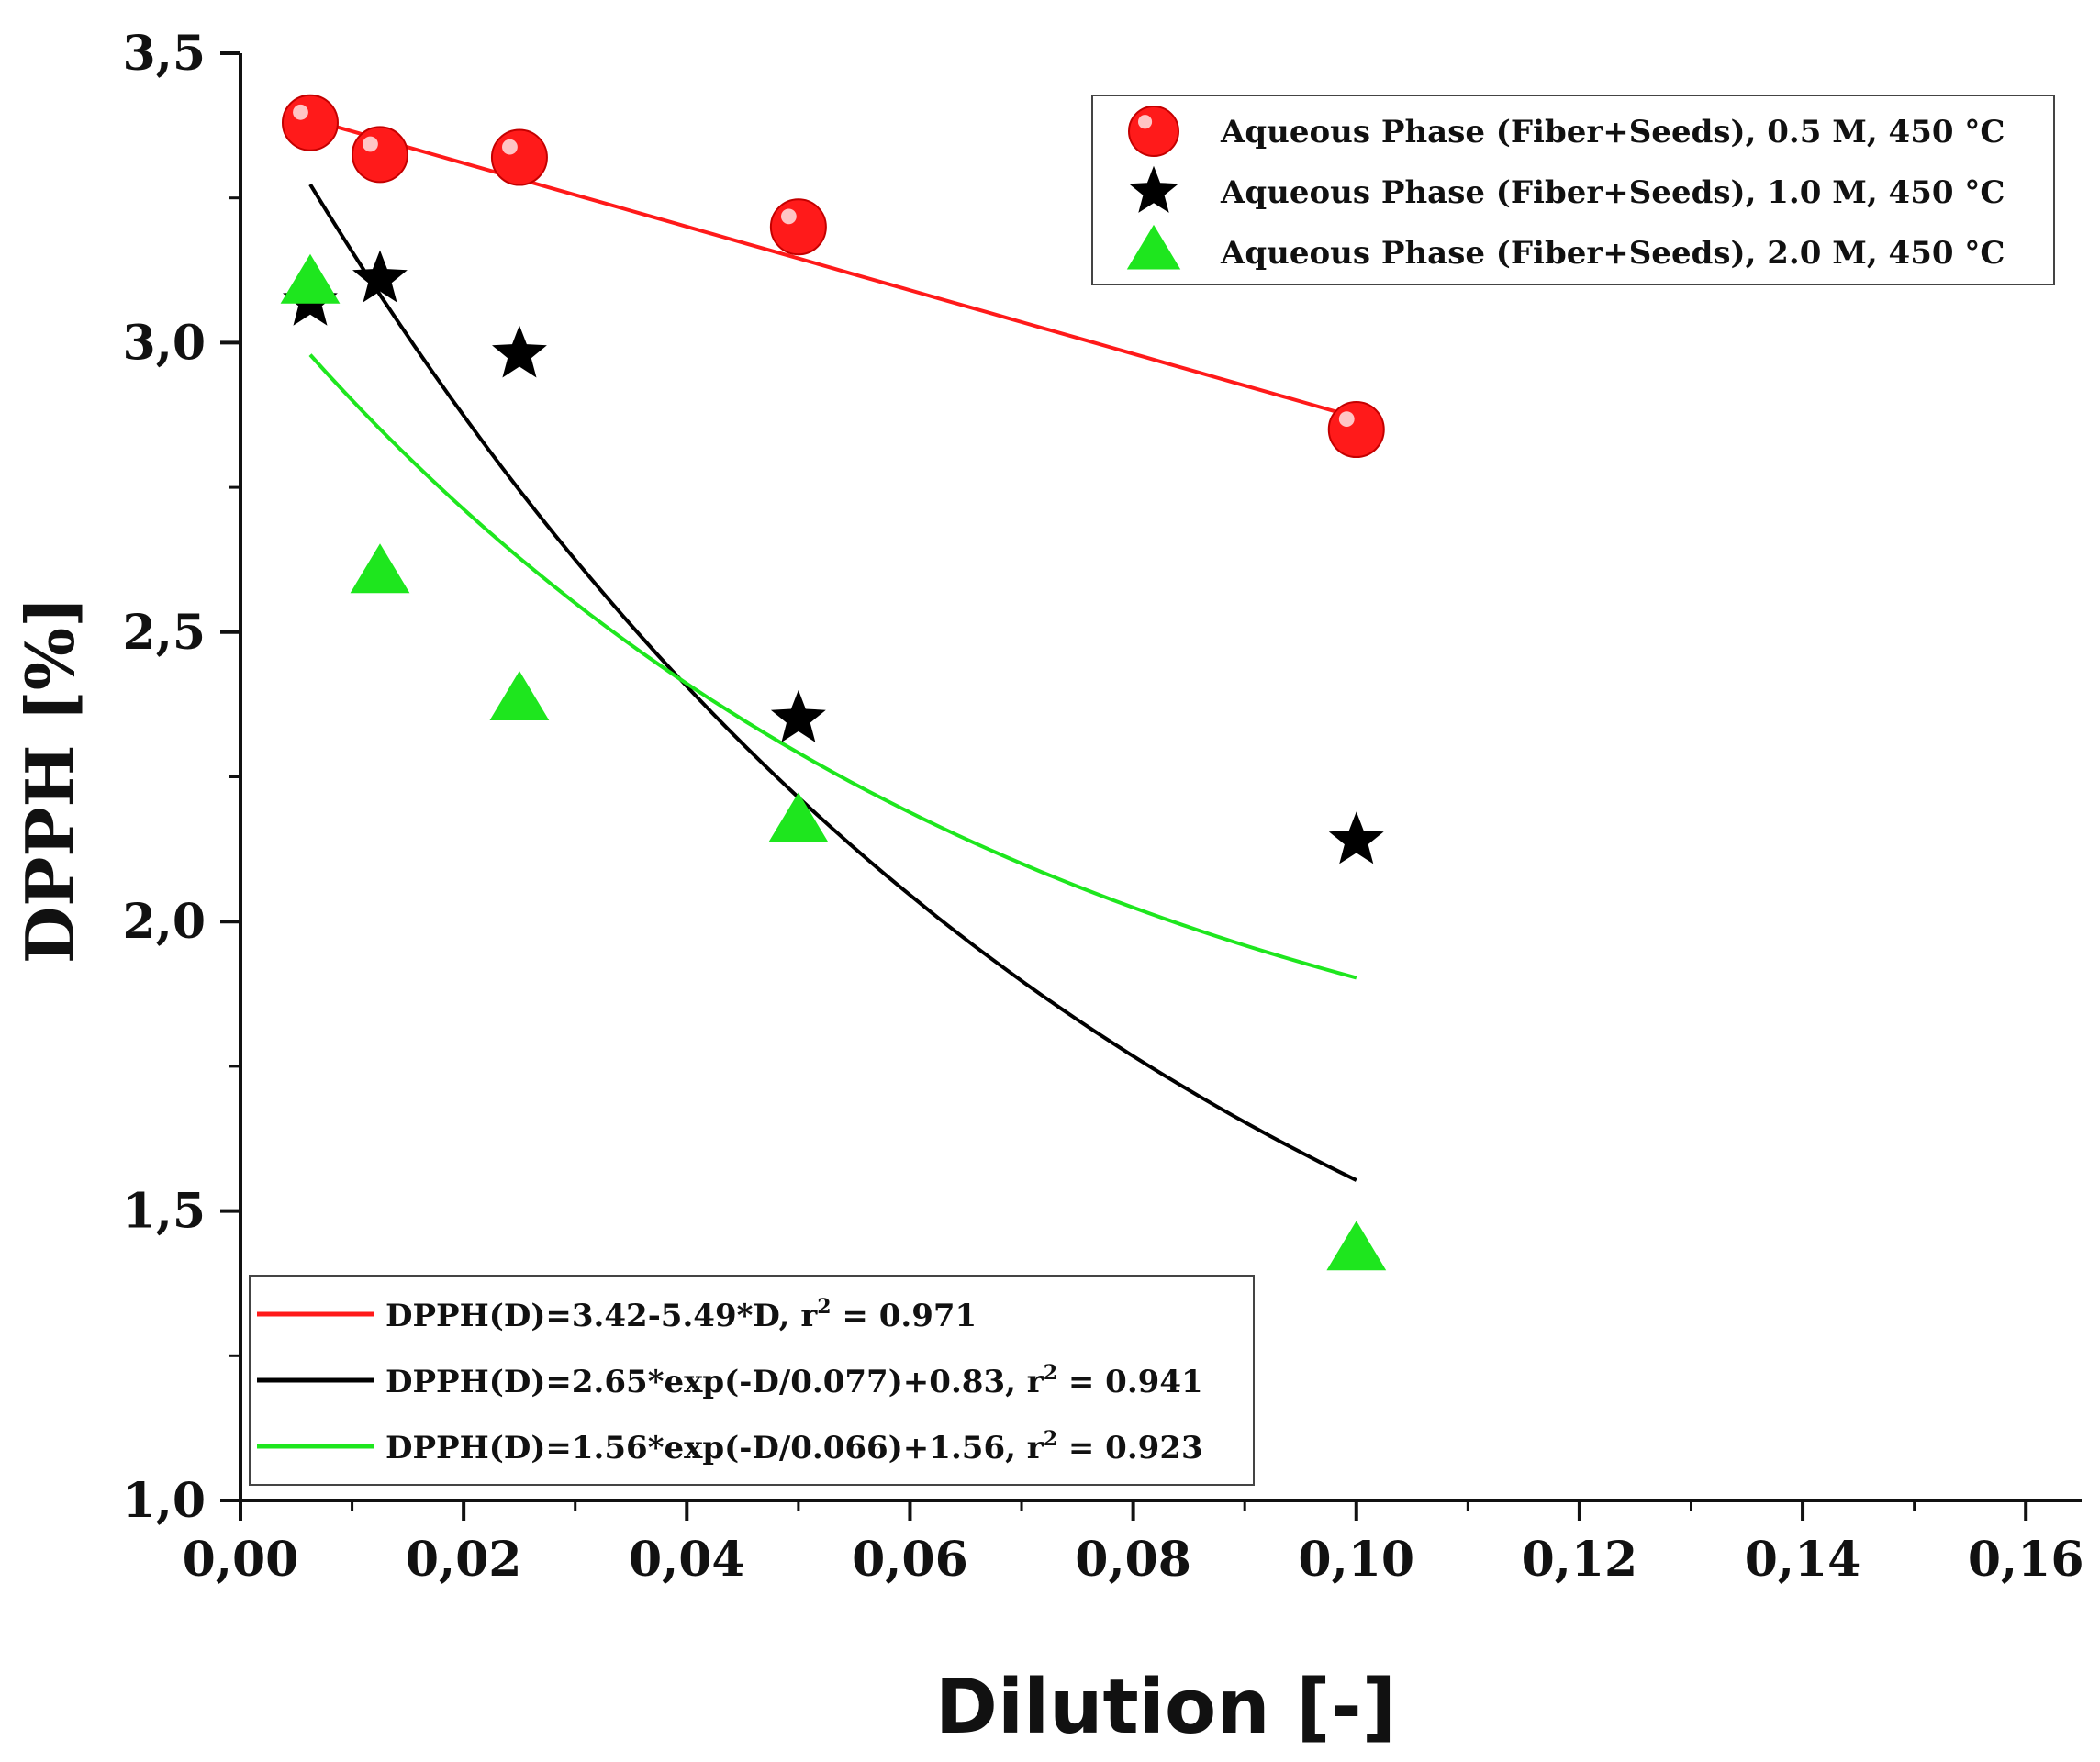 The height and width of the screenshot is (1762, 2100). Describe the element at coordinates (164, 343) in the screenshot. I see `y-tick-label: 3,0` at that location.